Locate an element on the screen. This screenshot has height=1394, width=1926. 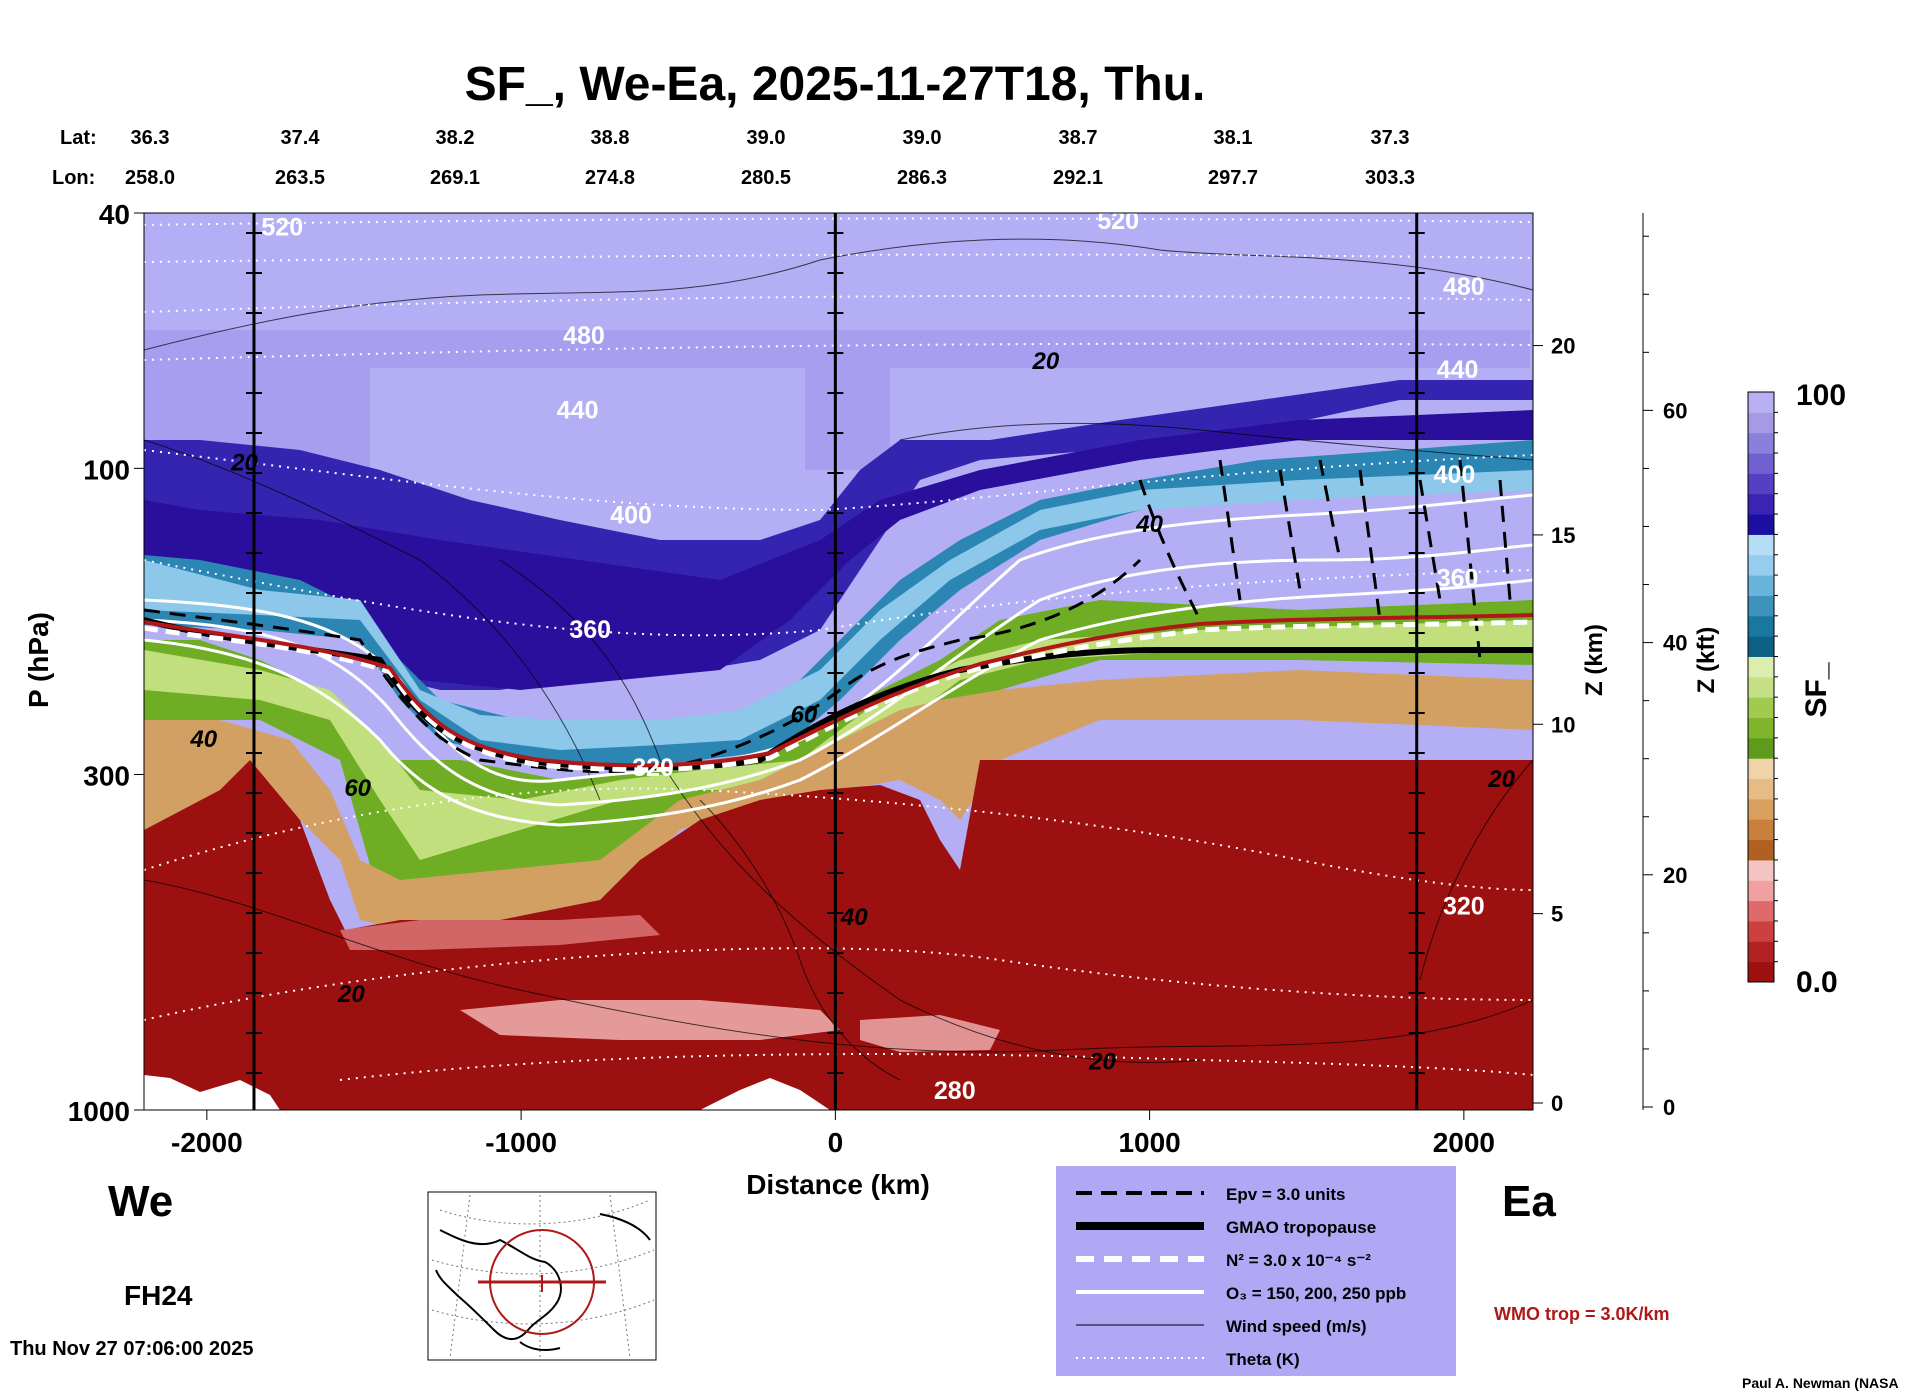
lat-value: 39.0 is located at coordinates (922, 138).